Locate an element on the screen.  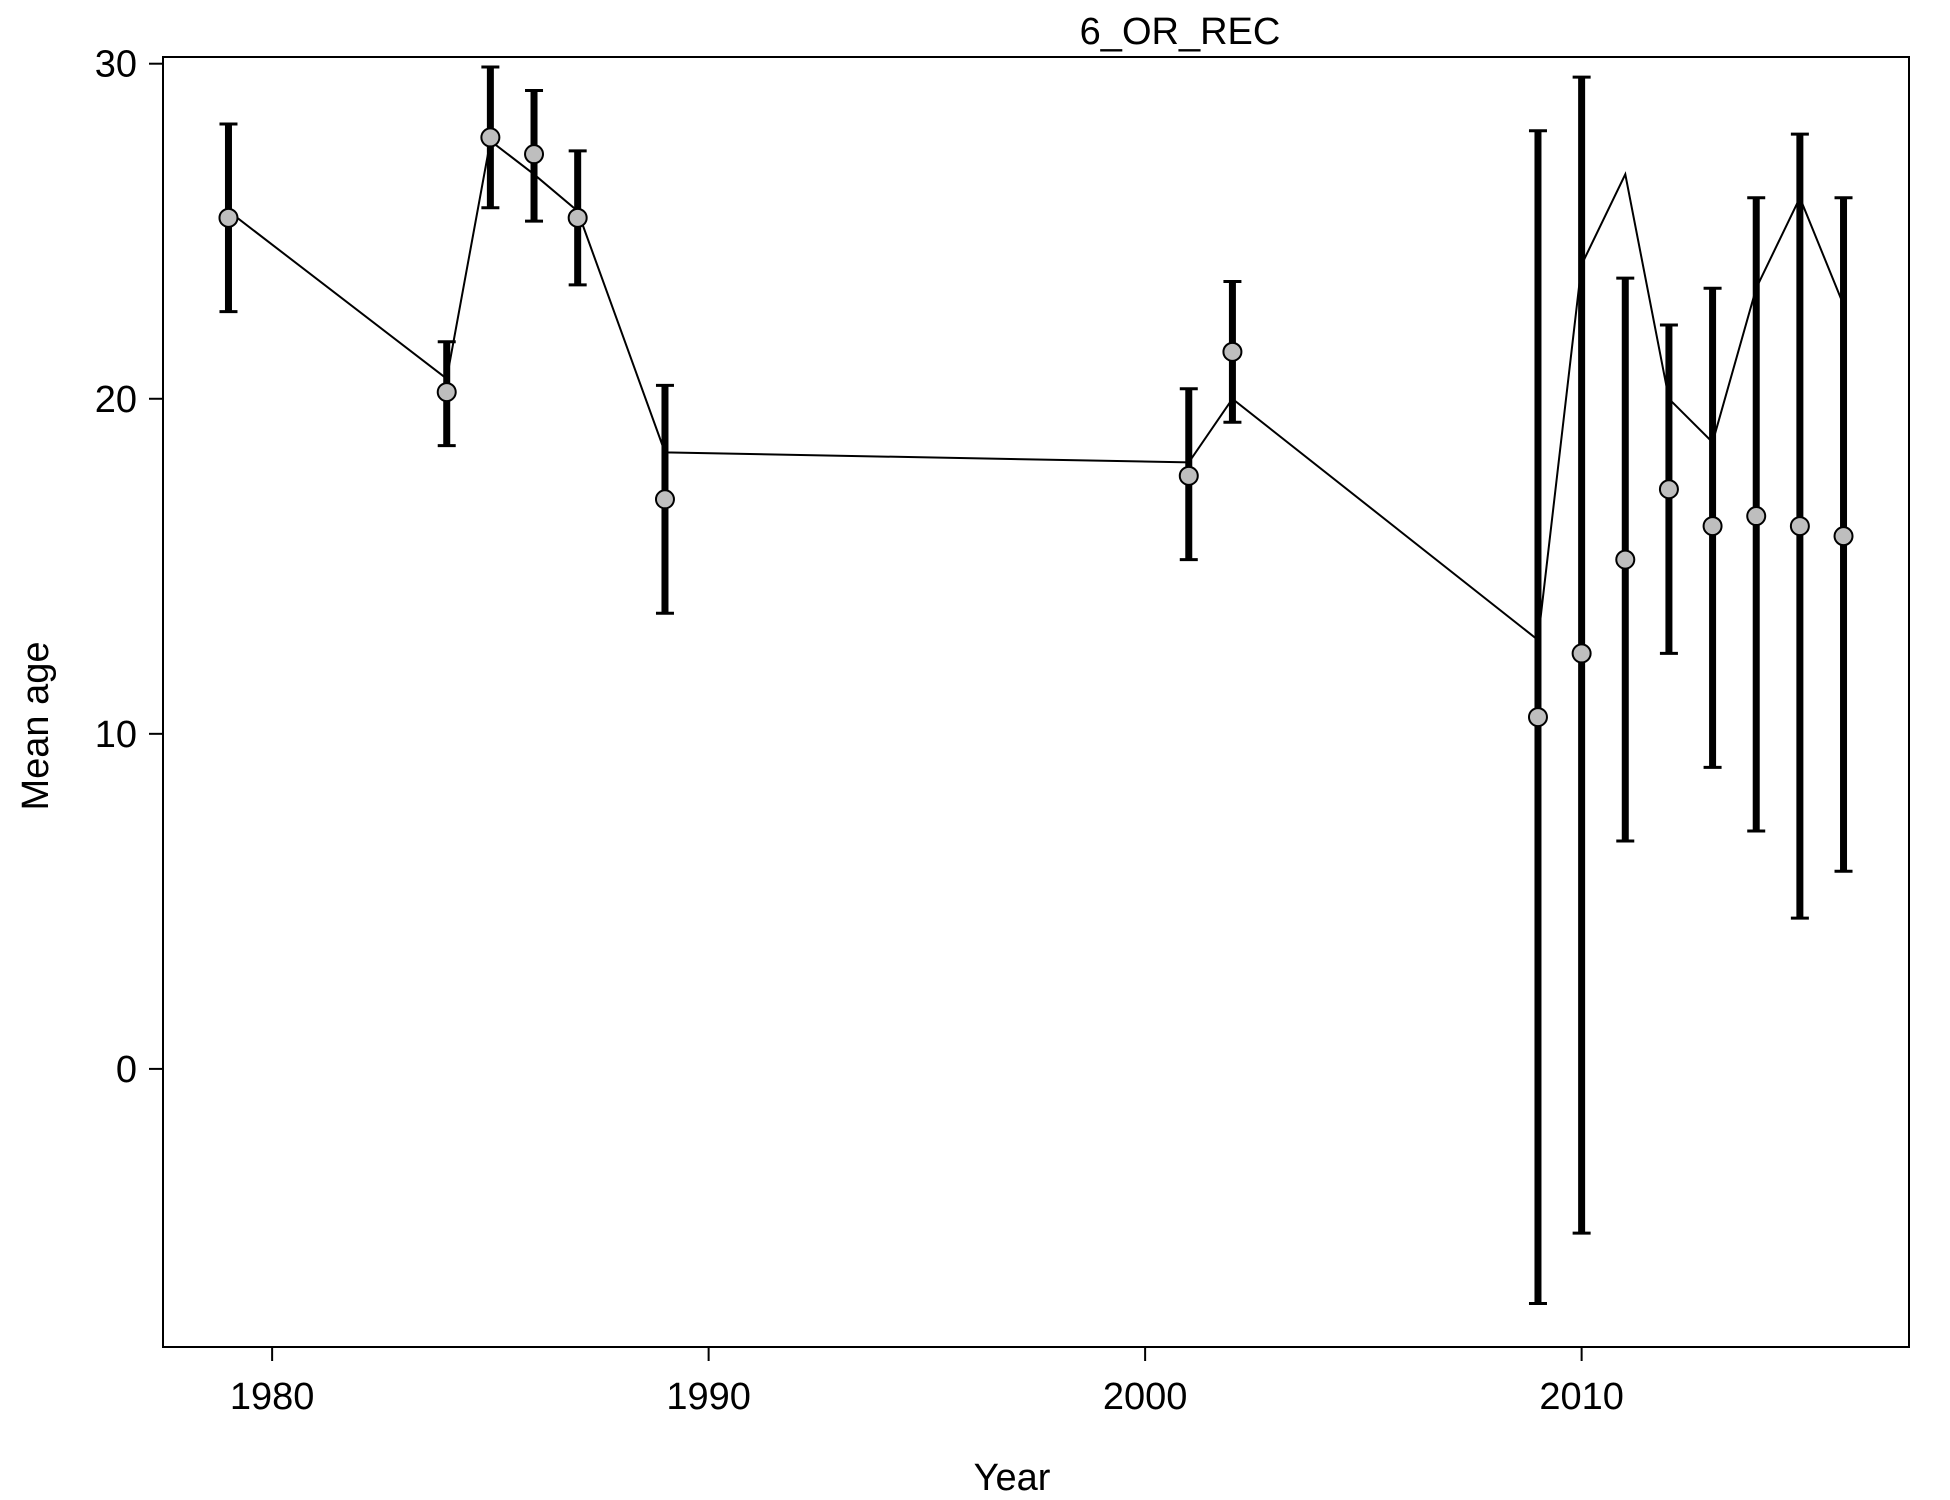
y-tick-label: 20 is located at coordinates (116, 400).